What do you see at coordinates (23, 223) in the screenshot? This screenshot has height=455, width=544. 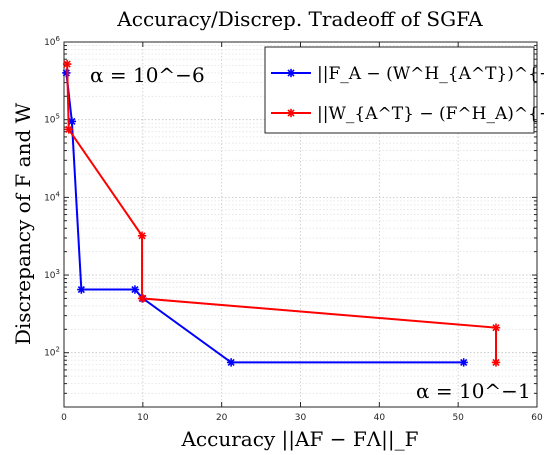 I see `y-axis-label: Discrepancy of F and W` at bounding box center [23, 223].